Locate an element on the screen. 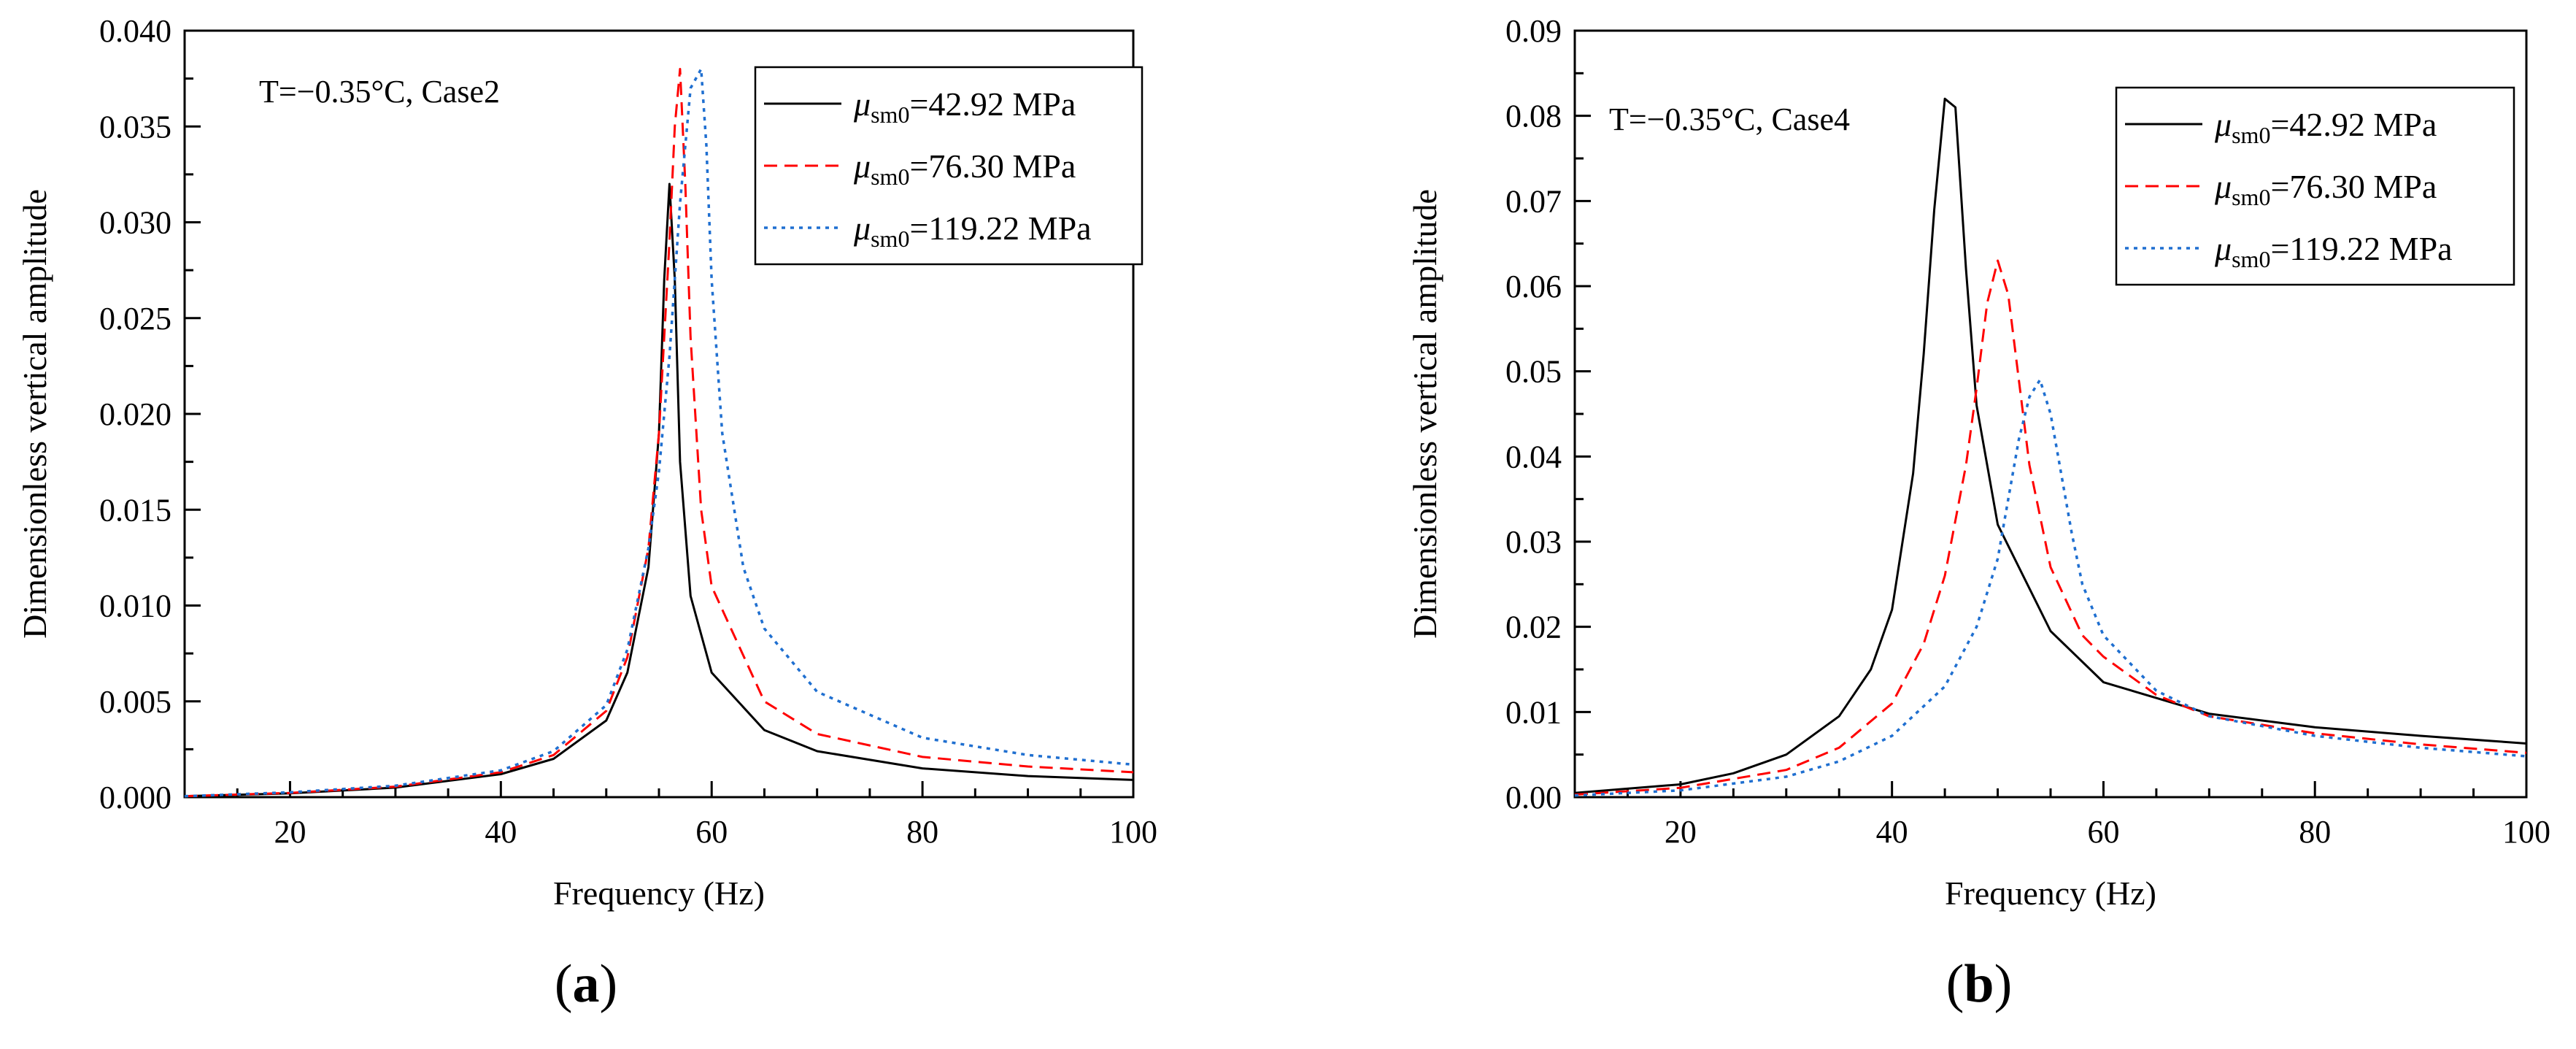  y-tick-label: 0.09 is located at coordinates (1533, 31).